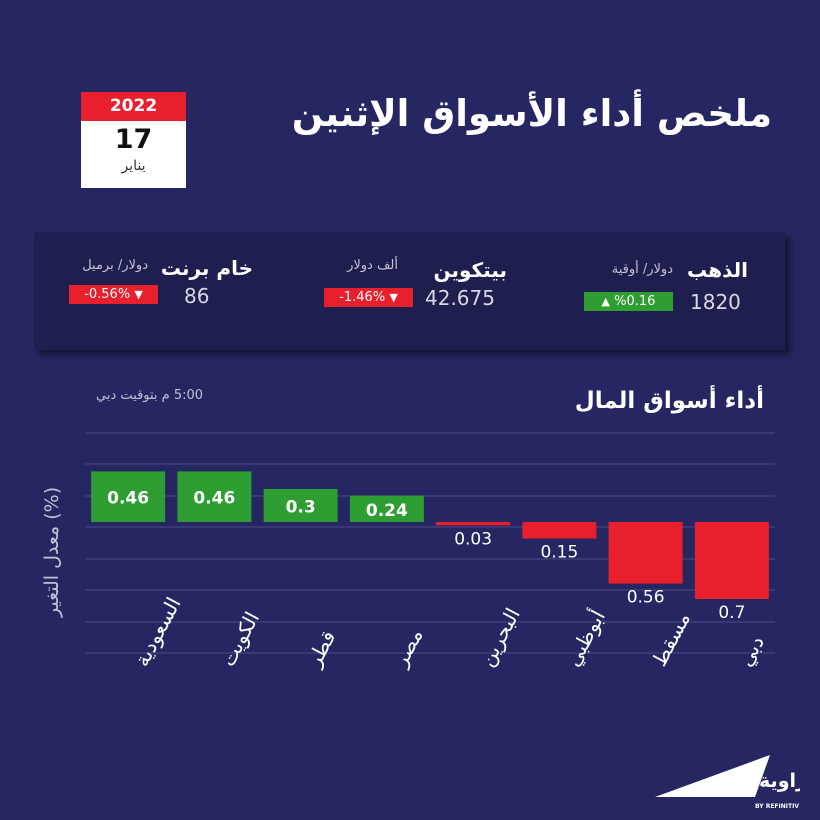 The width and height of the screenshot is (820, 820). What do you see at coordinates (712, 776) in the screenshot?
I see `logo-swoosh` at bounding box center [712, 776].